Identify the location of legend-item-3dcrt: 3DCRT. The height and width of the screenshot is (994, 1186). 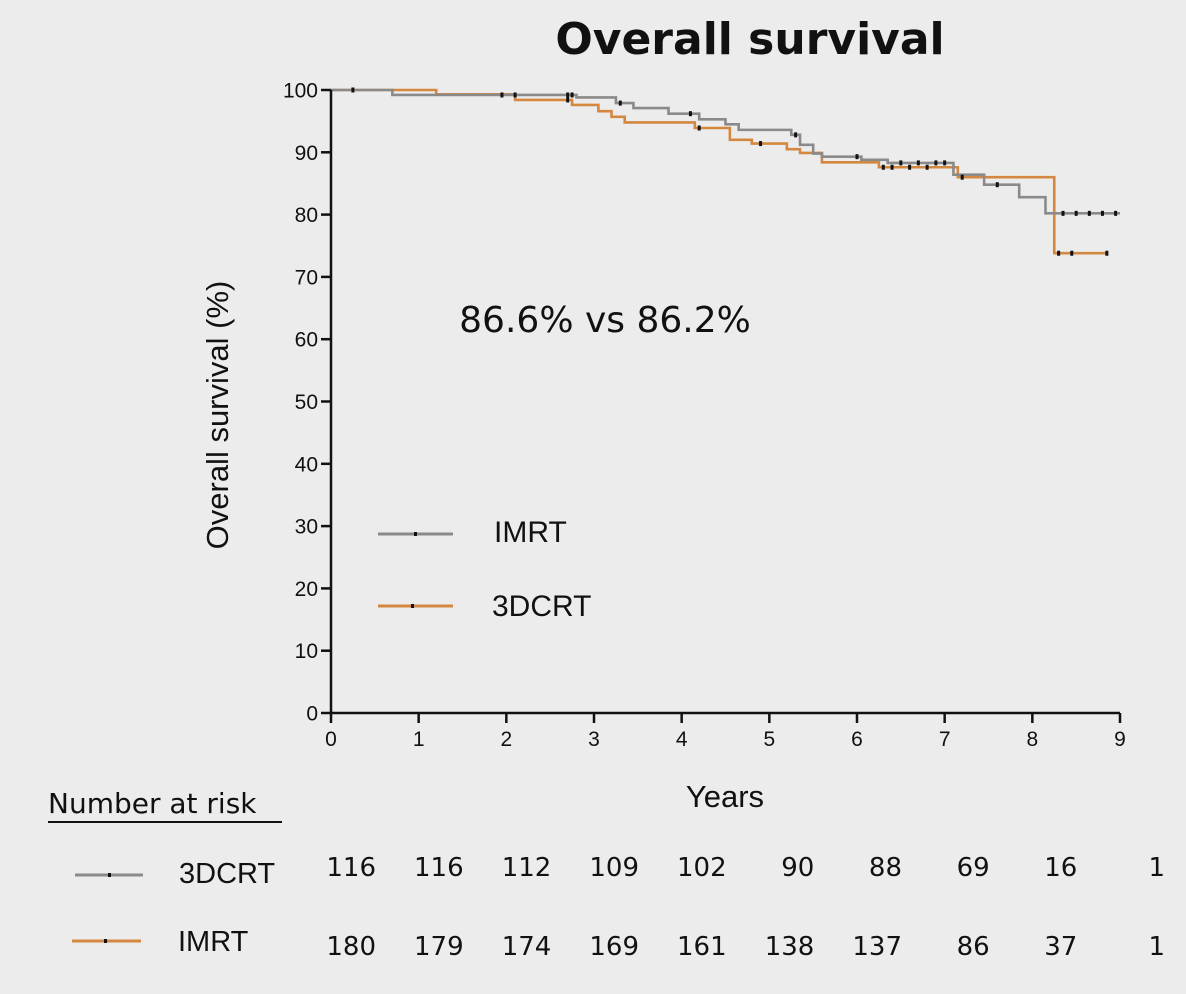
(484, 606).